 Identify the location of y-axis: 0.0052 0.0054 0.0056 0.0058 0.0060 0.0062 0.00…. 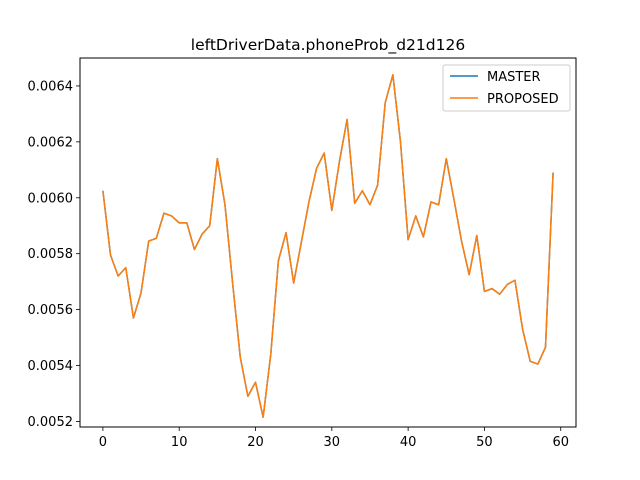
(54, 254).